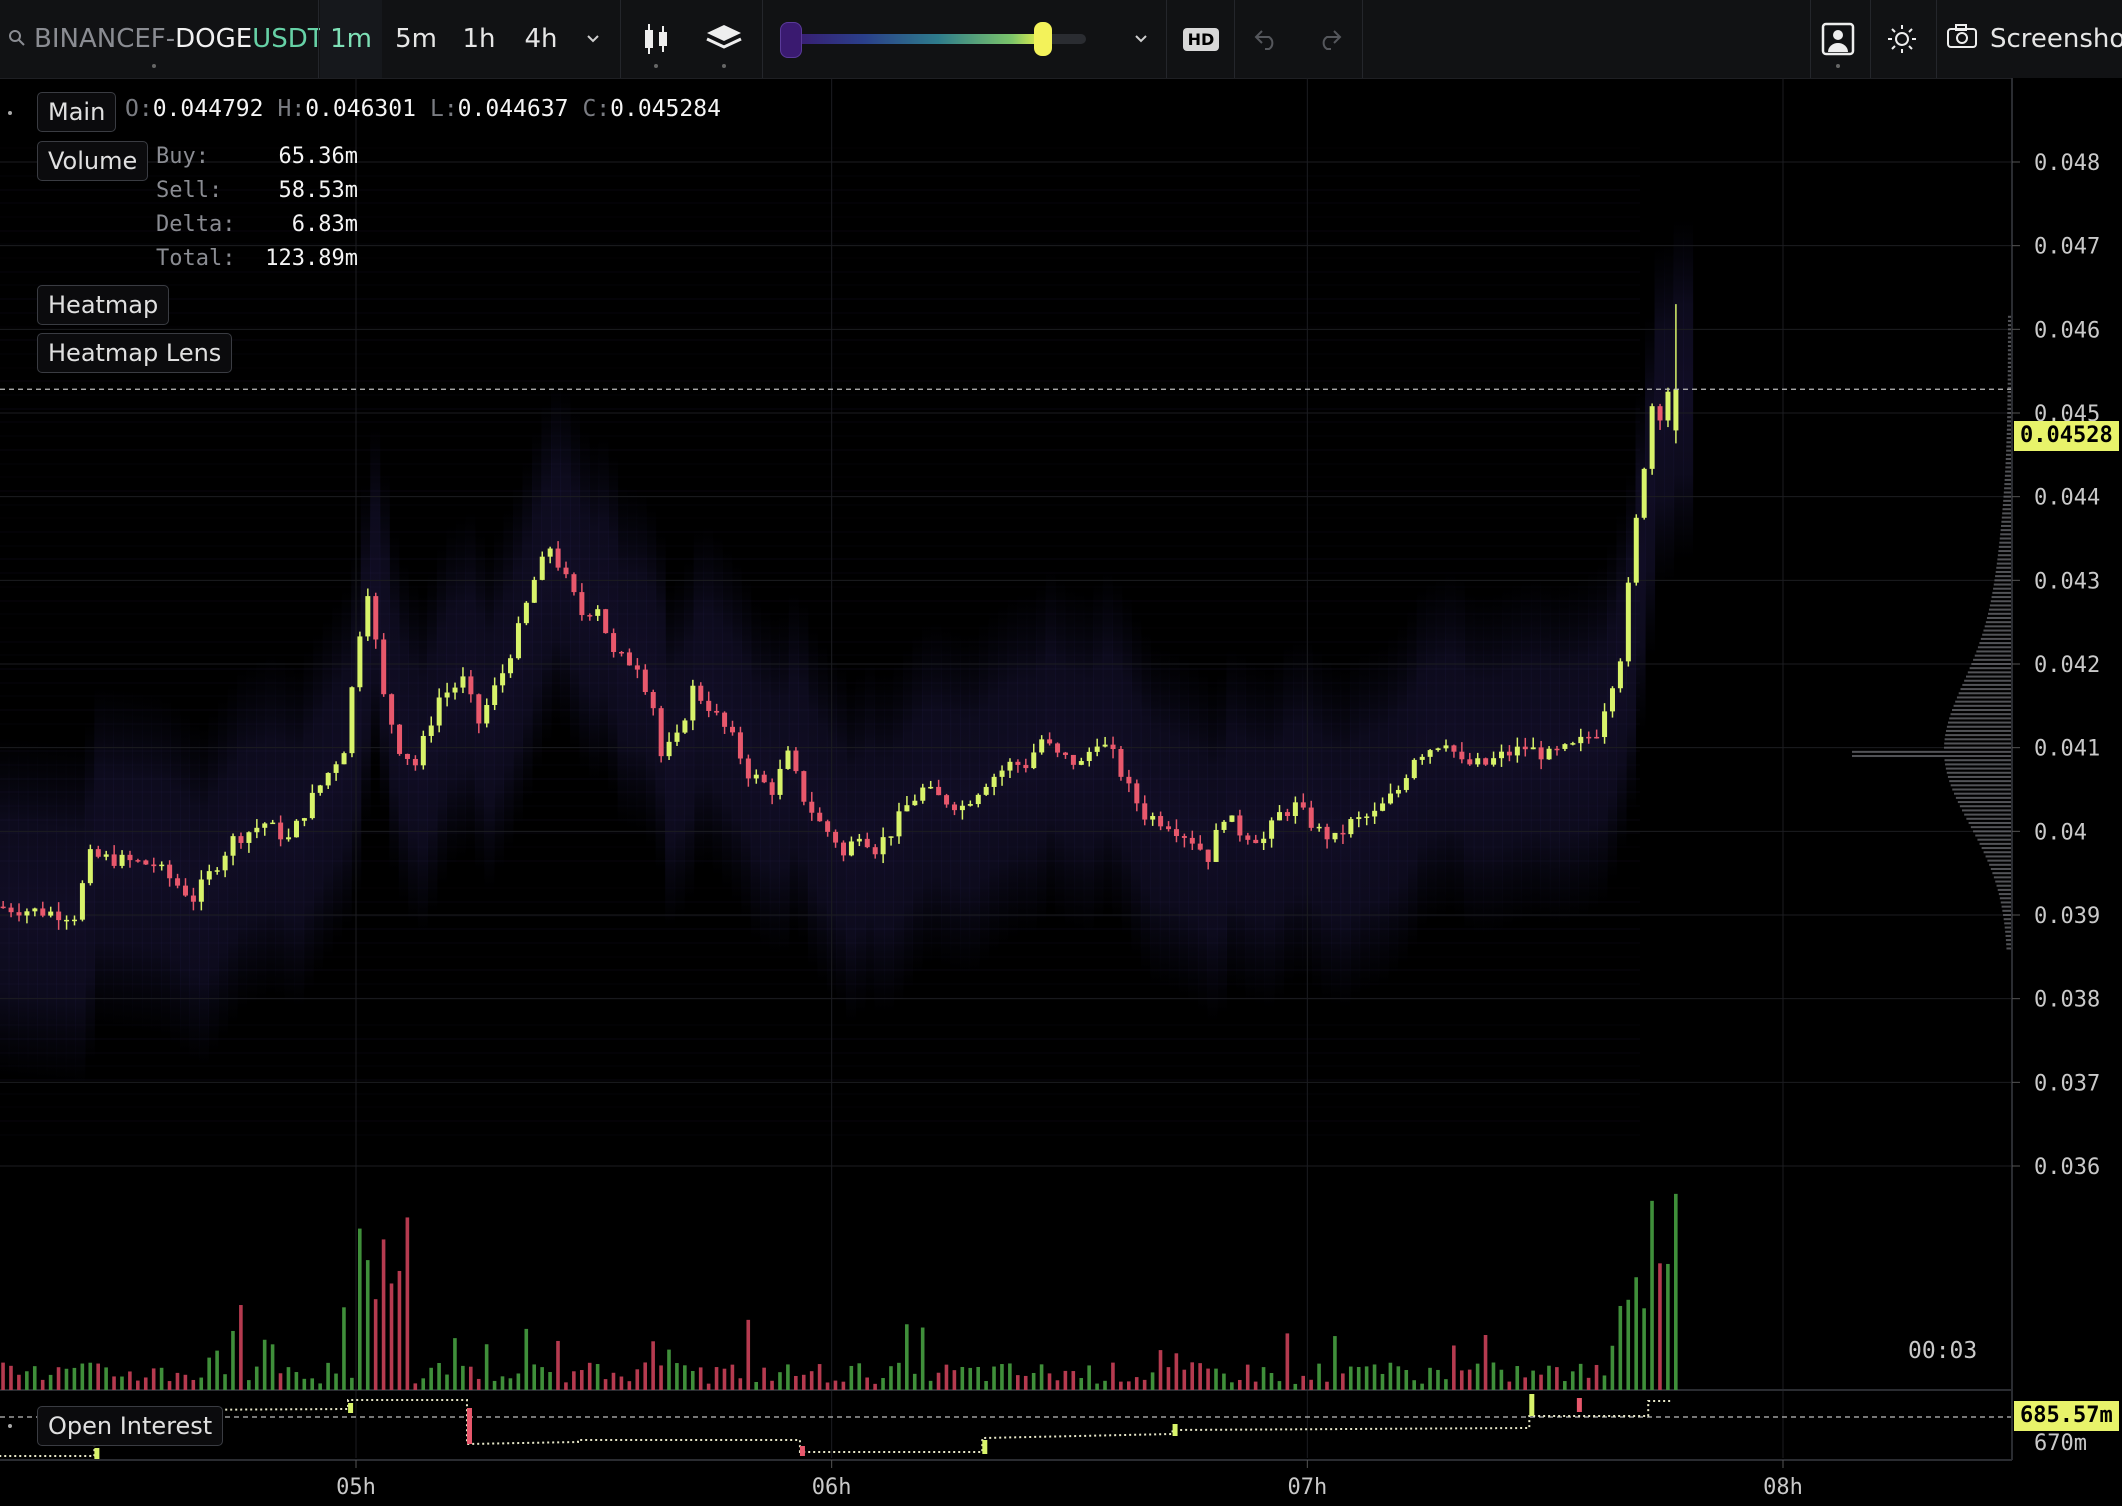 This screenshot has width=2122, height=1506. What do you see at coordinates (541, 39) in the screenshot?
I see `timeframe-4h: 4h` at bounding box center [541, 39].